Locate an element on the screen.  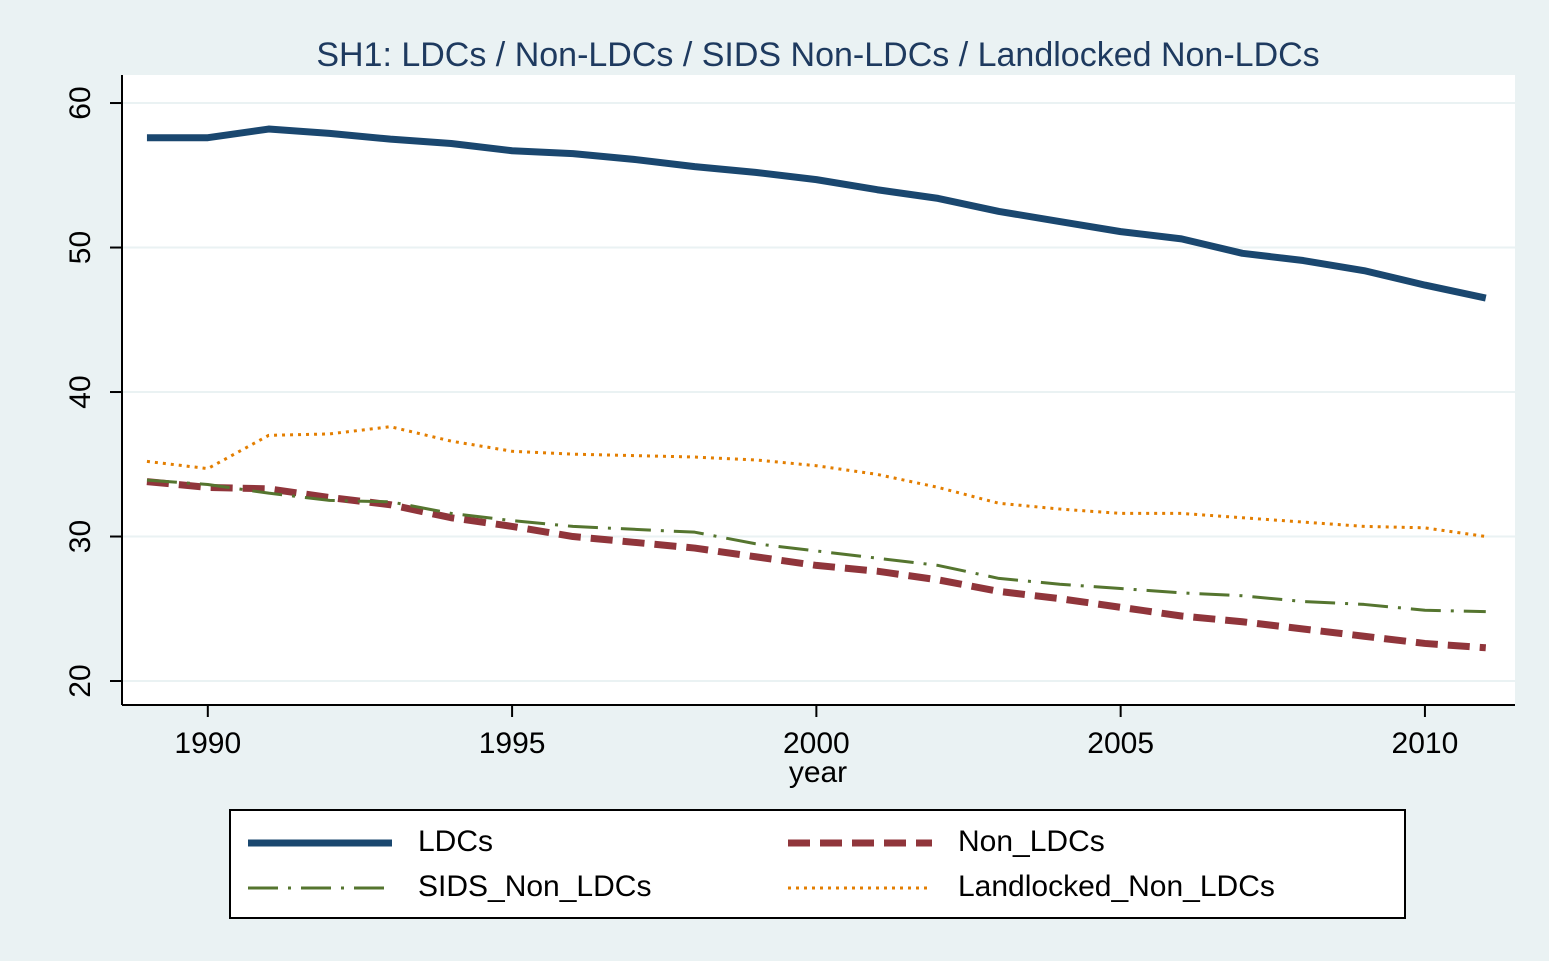
legend-label: Landlocked_Non_LDCs is located at coordinates (1116, 886).